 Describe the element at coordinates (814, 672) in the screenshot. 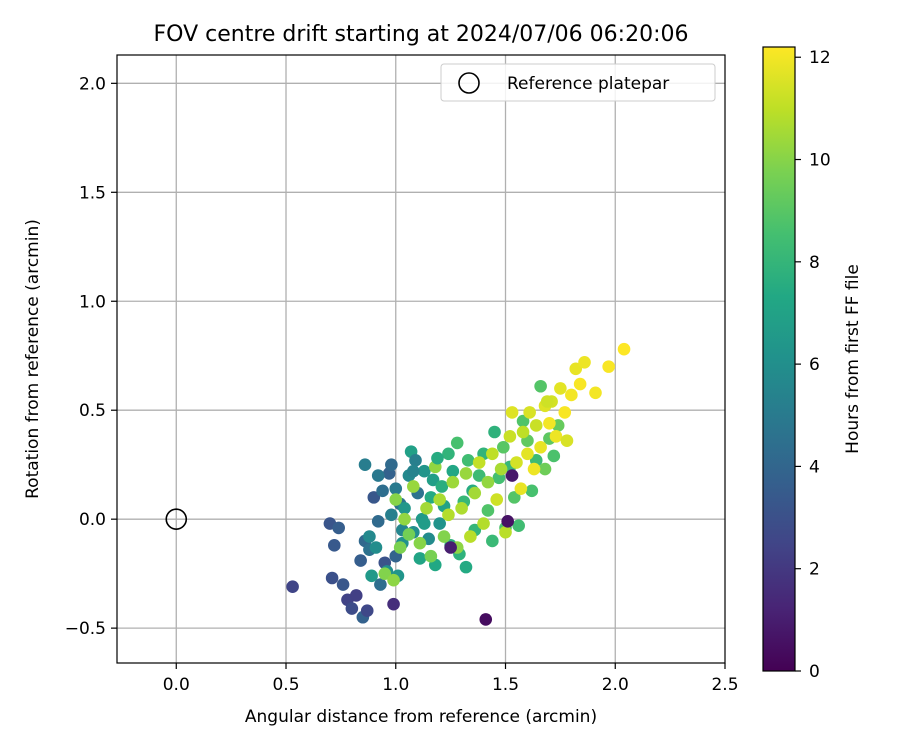

I see `colorbar-tick-label: 0` at that location.